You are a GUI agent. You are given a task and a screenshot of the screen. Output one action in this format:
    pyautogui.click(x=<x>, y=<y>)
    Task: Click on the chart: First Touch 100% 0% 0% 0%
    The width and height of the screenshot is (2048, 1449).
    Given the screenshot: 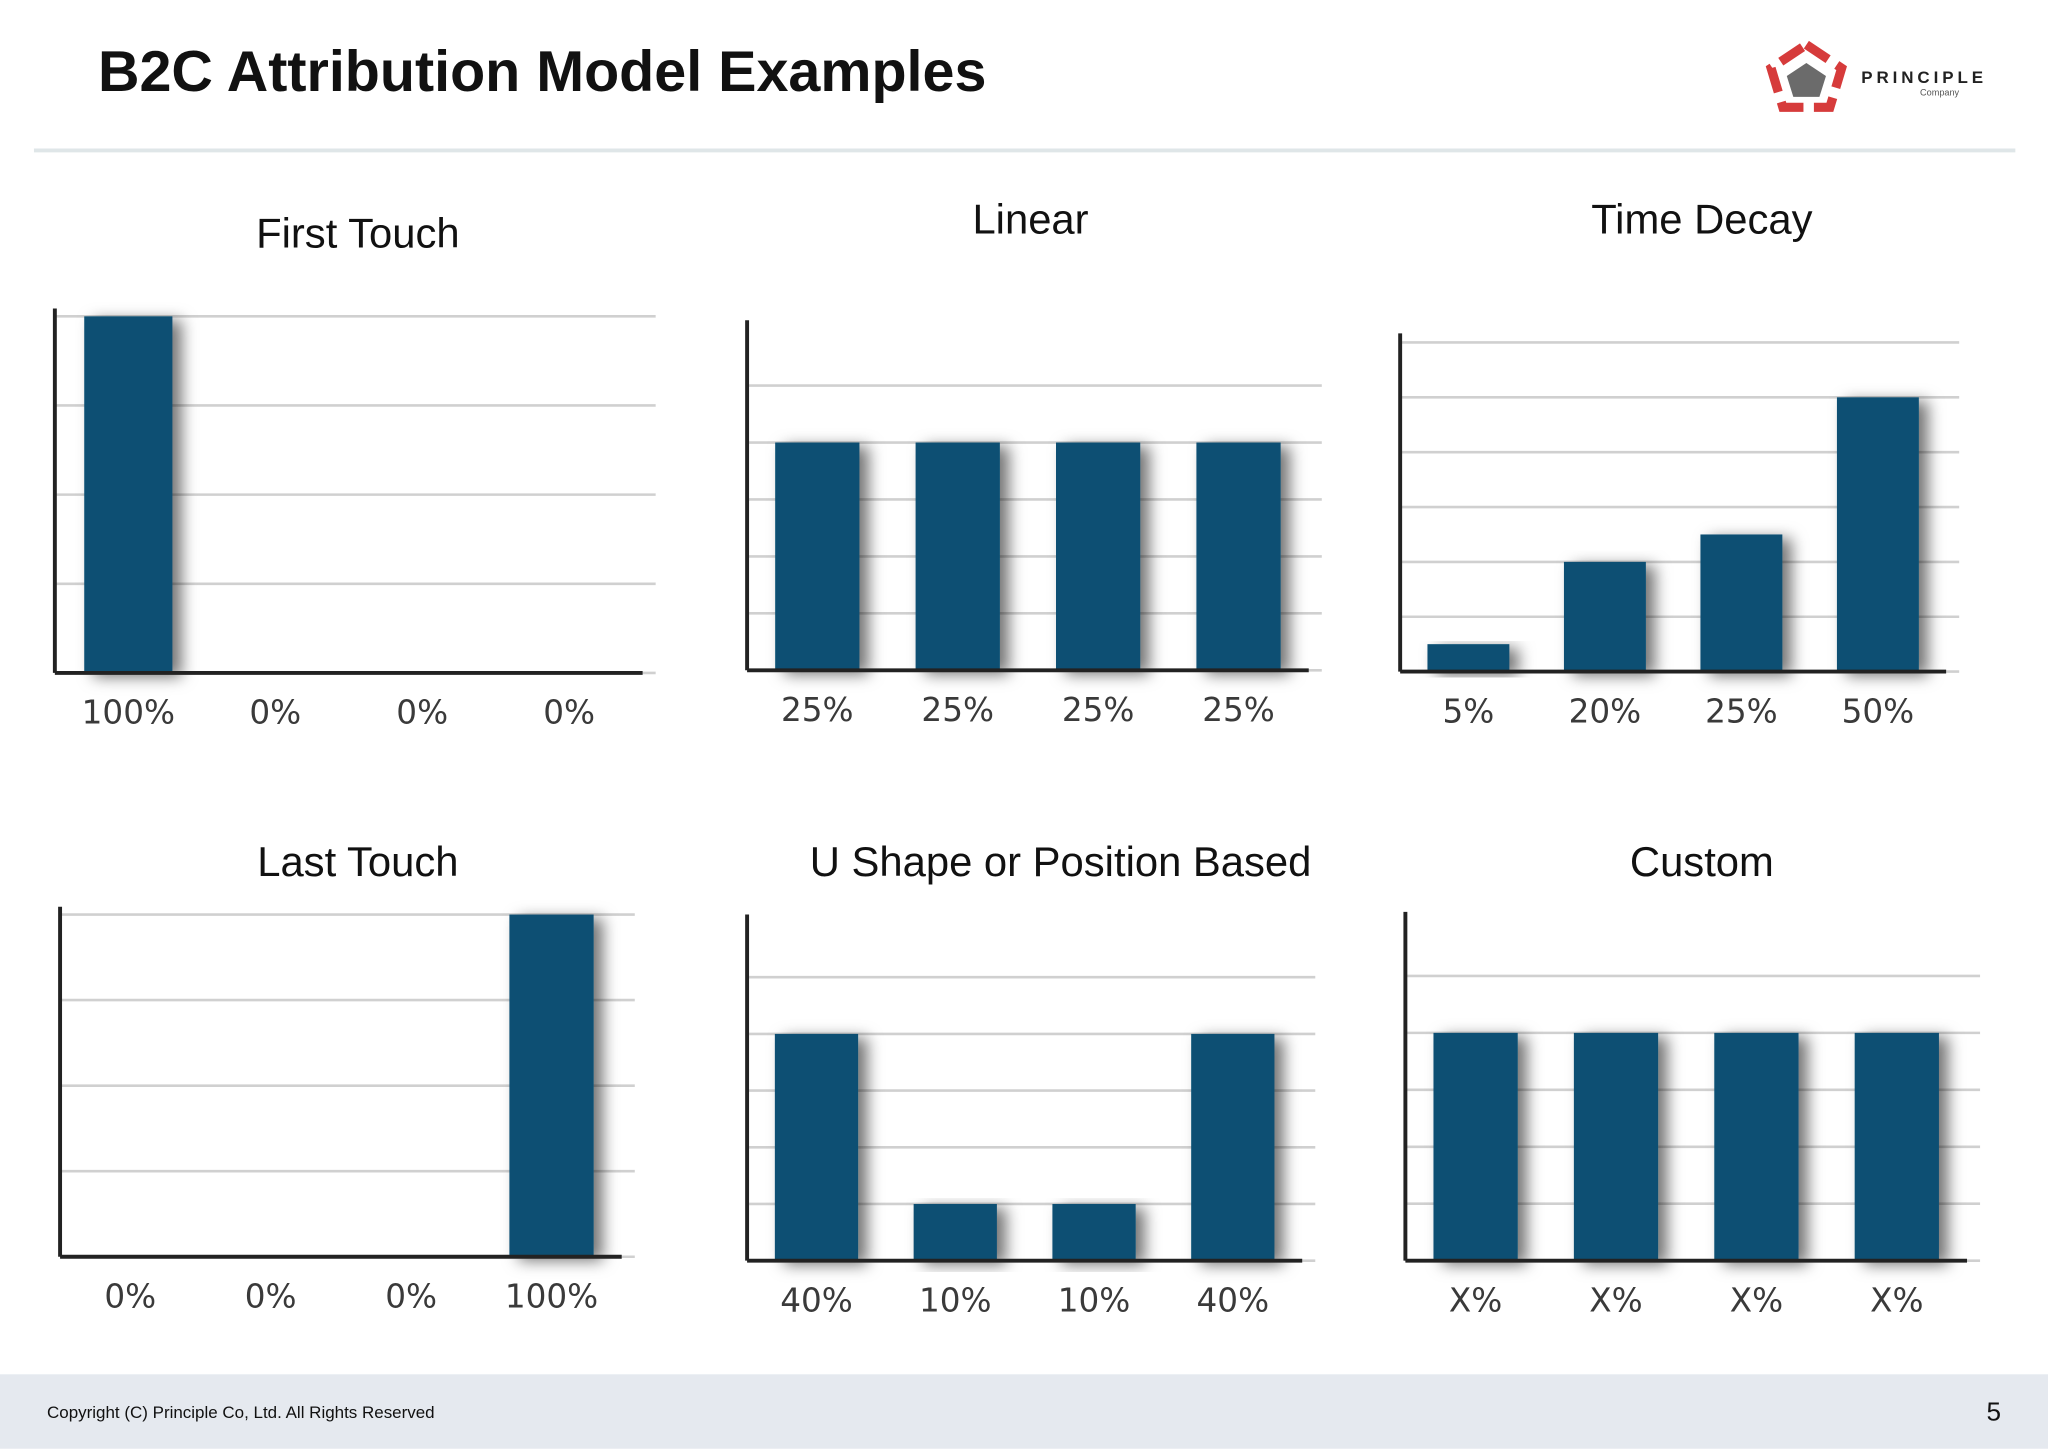 What is the action you would take?
    pyautogui.click(x=354, y=471)
    